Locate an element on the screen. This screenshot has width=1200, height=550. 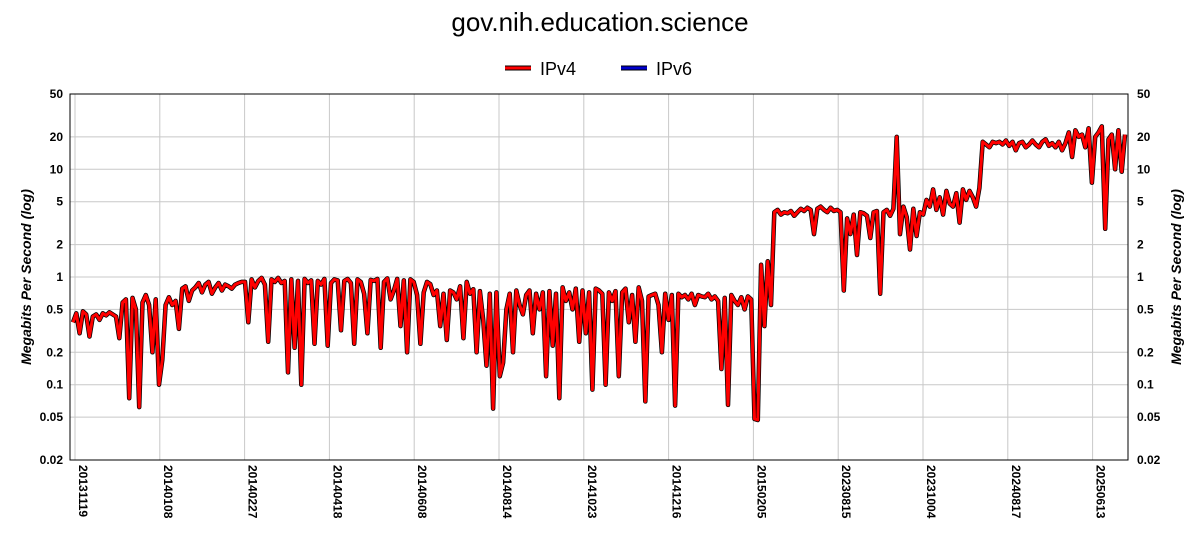
y-axis-label-right: Megabits Per Second (log) is located at coordinates (1176, 277).